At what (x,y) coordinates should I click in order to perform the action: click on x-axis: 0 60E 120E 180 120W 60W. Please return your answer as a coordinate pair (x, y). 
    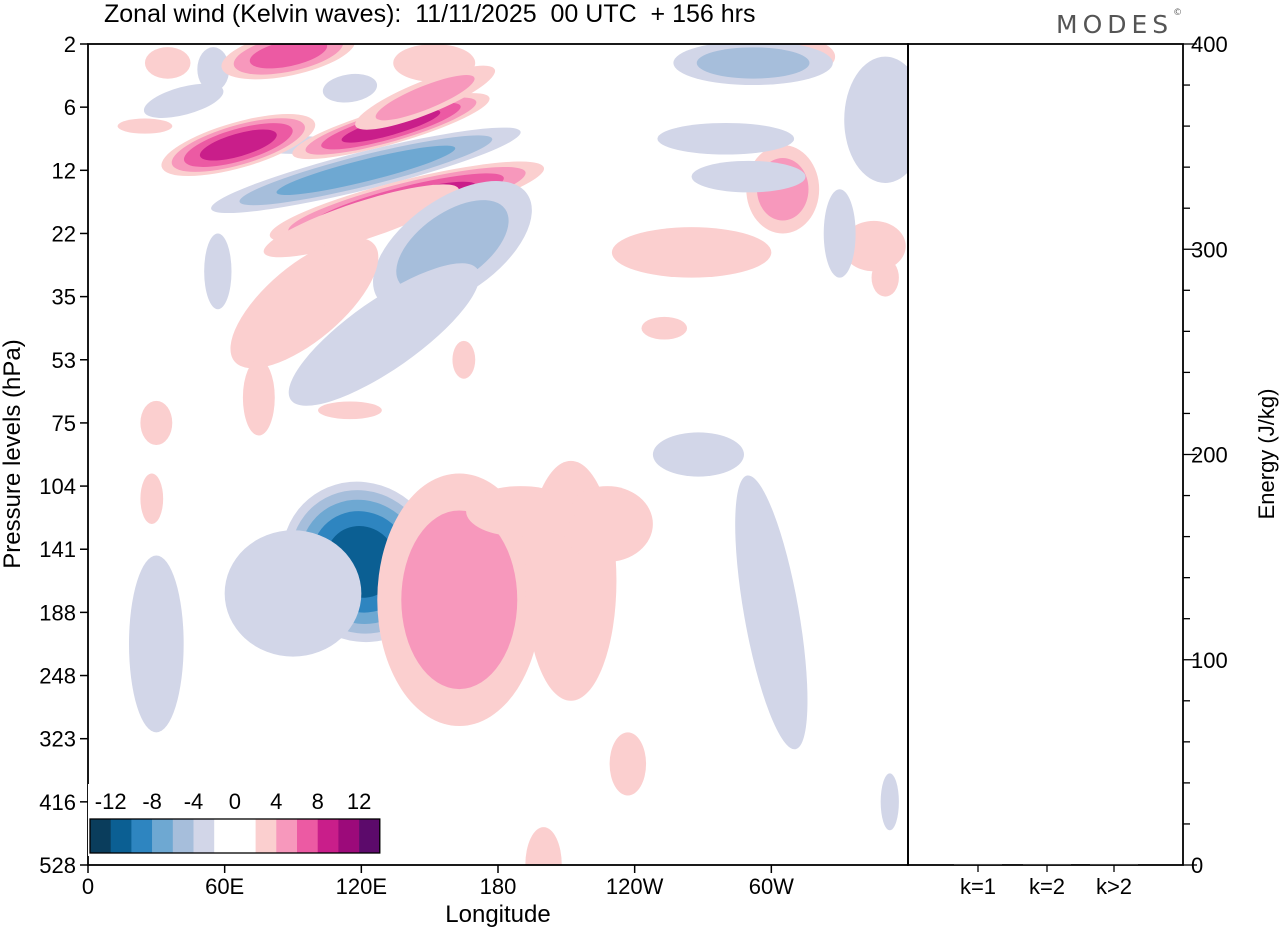
    Looking at the image, I should click on (438, 882).